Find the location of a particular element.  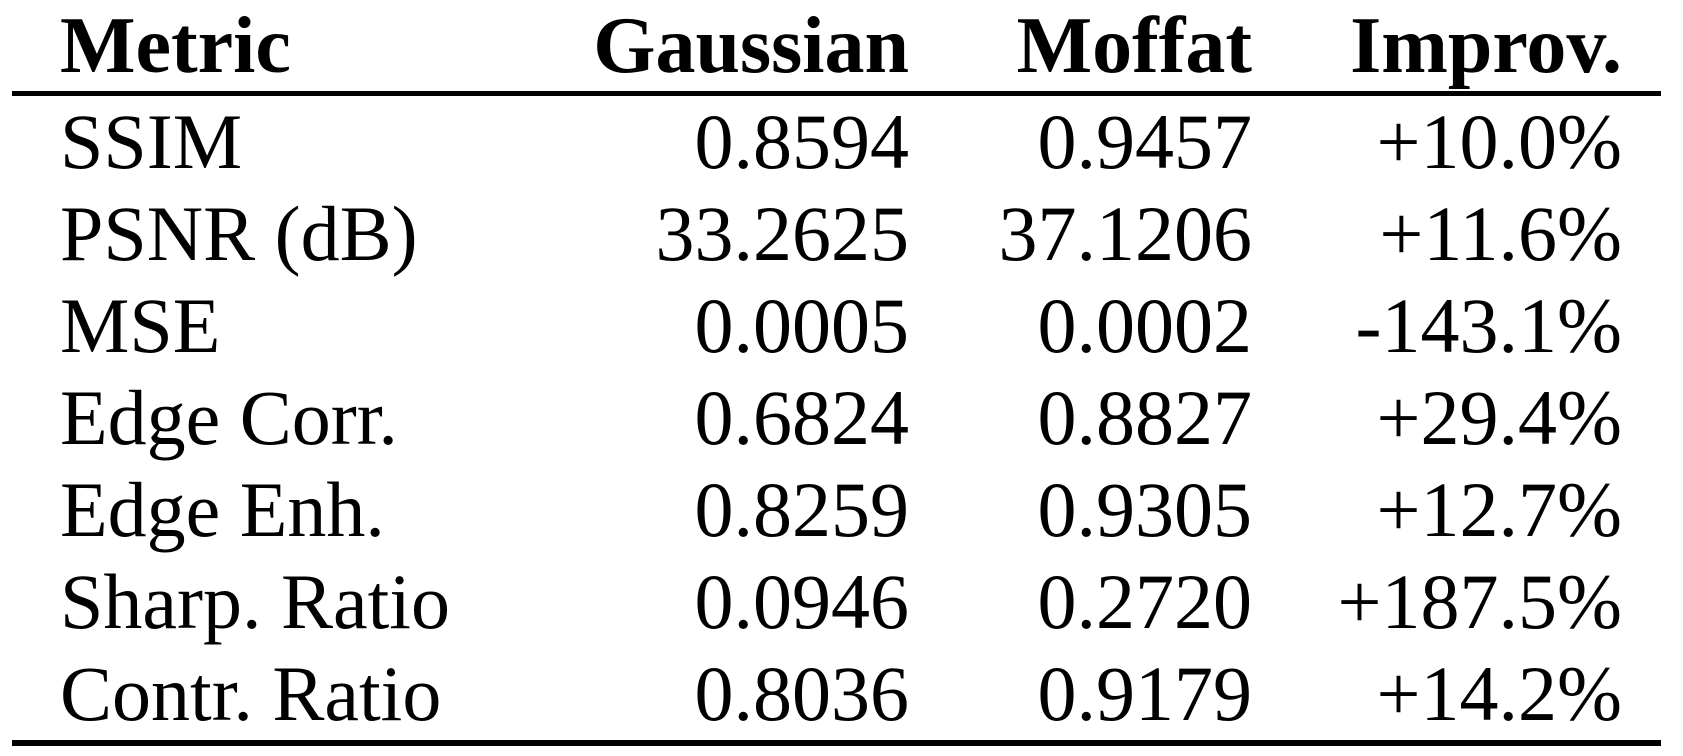

gaussian-value: 0.0005 is located at coordinates (802, 325).